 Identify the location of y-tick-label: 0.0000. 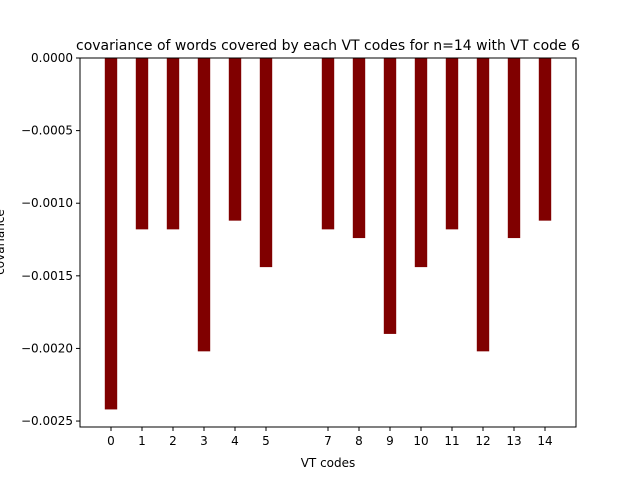
(52, 58).